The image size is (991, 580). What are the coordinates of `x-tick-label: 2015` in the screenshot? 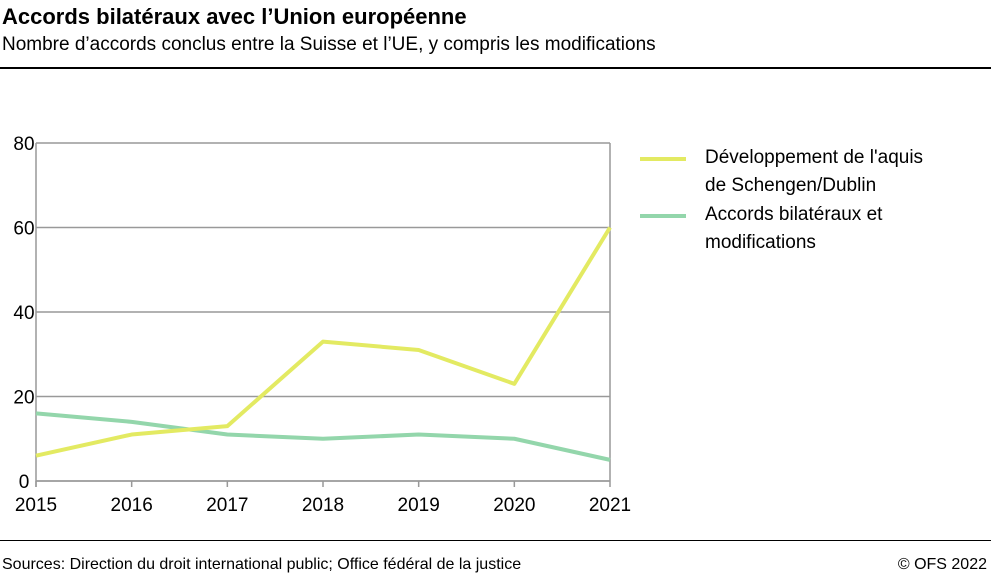 It's located at (36, 505).